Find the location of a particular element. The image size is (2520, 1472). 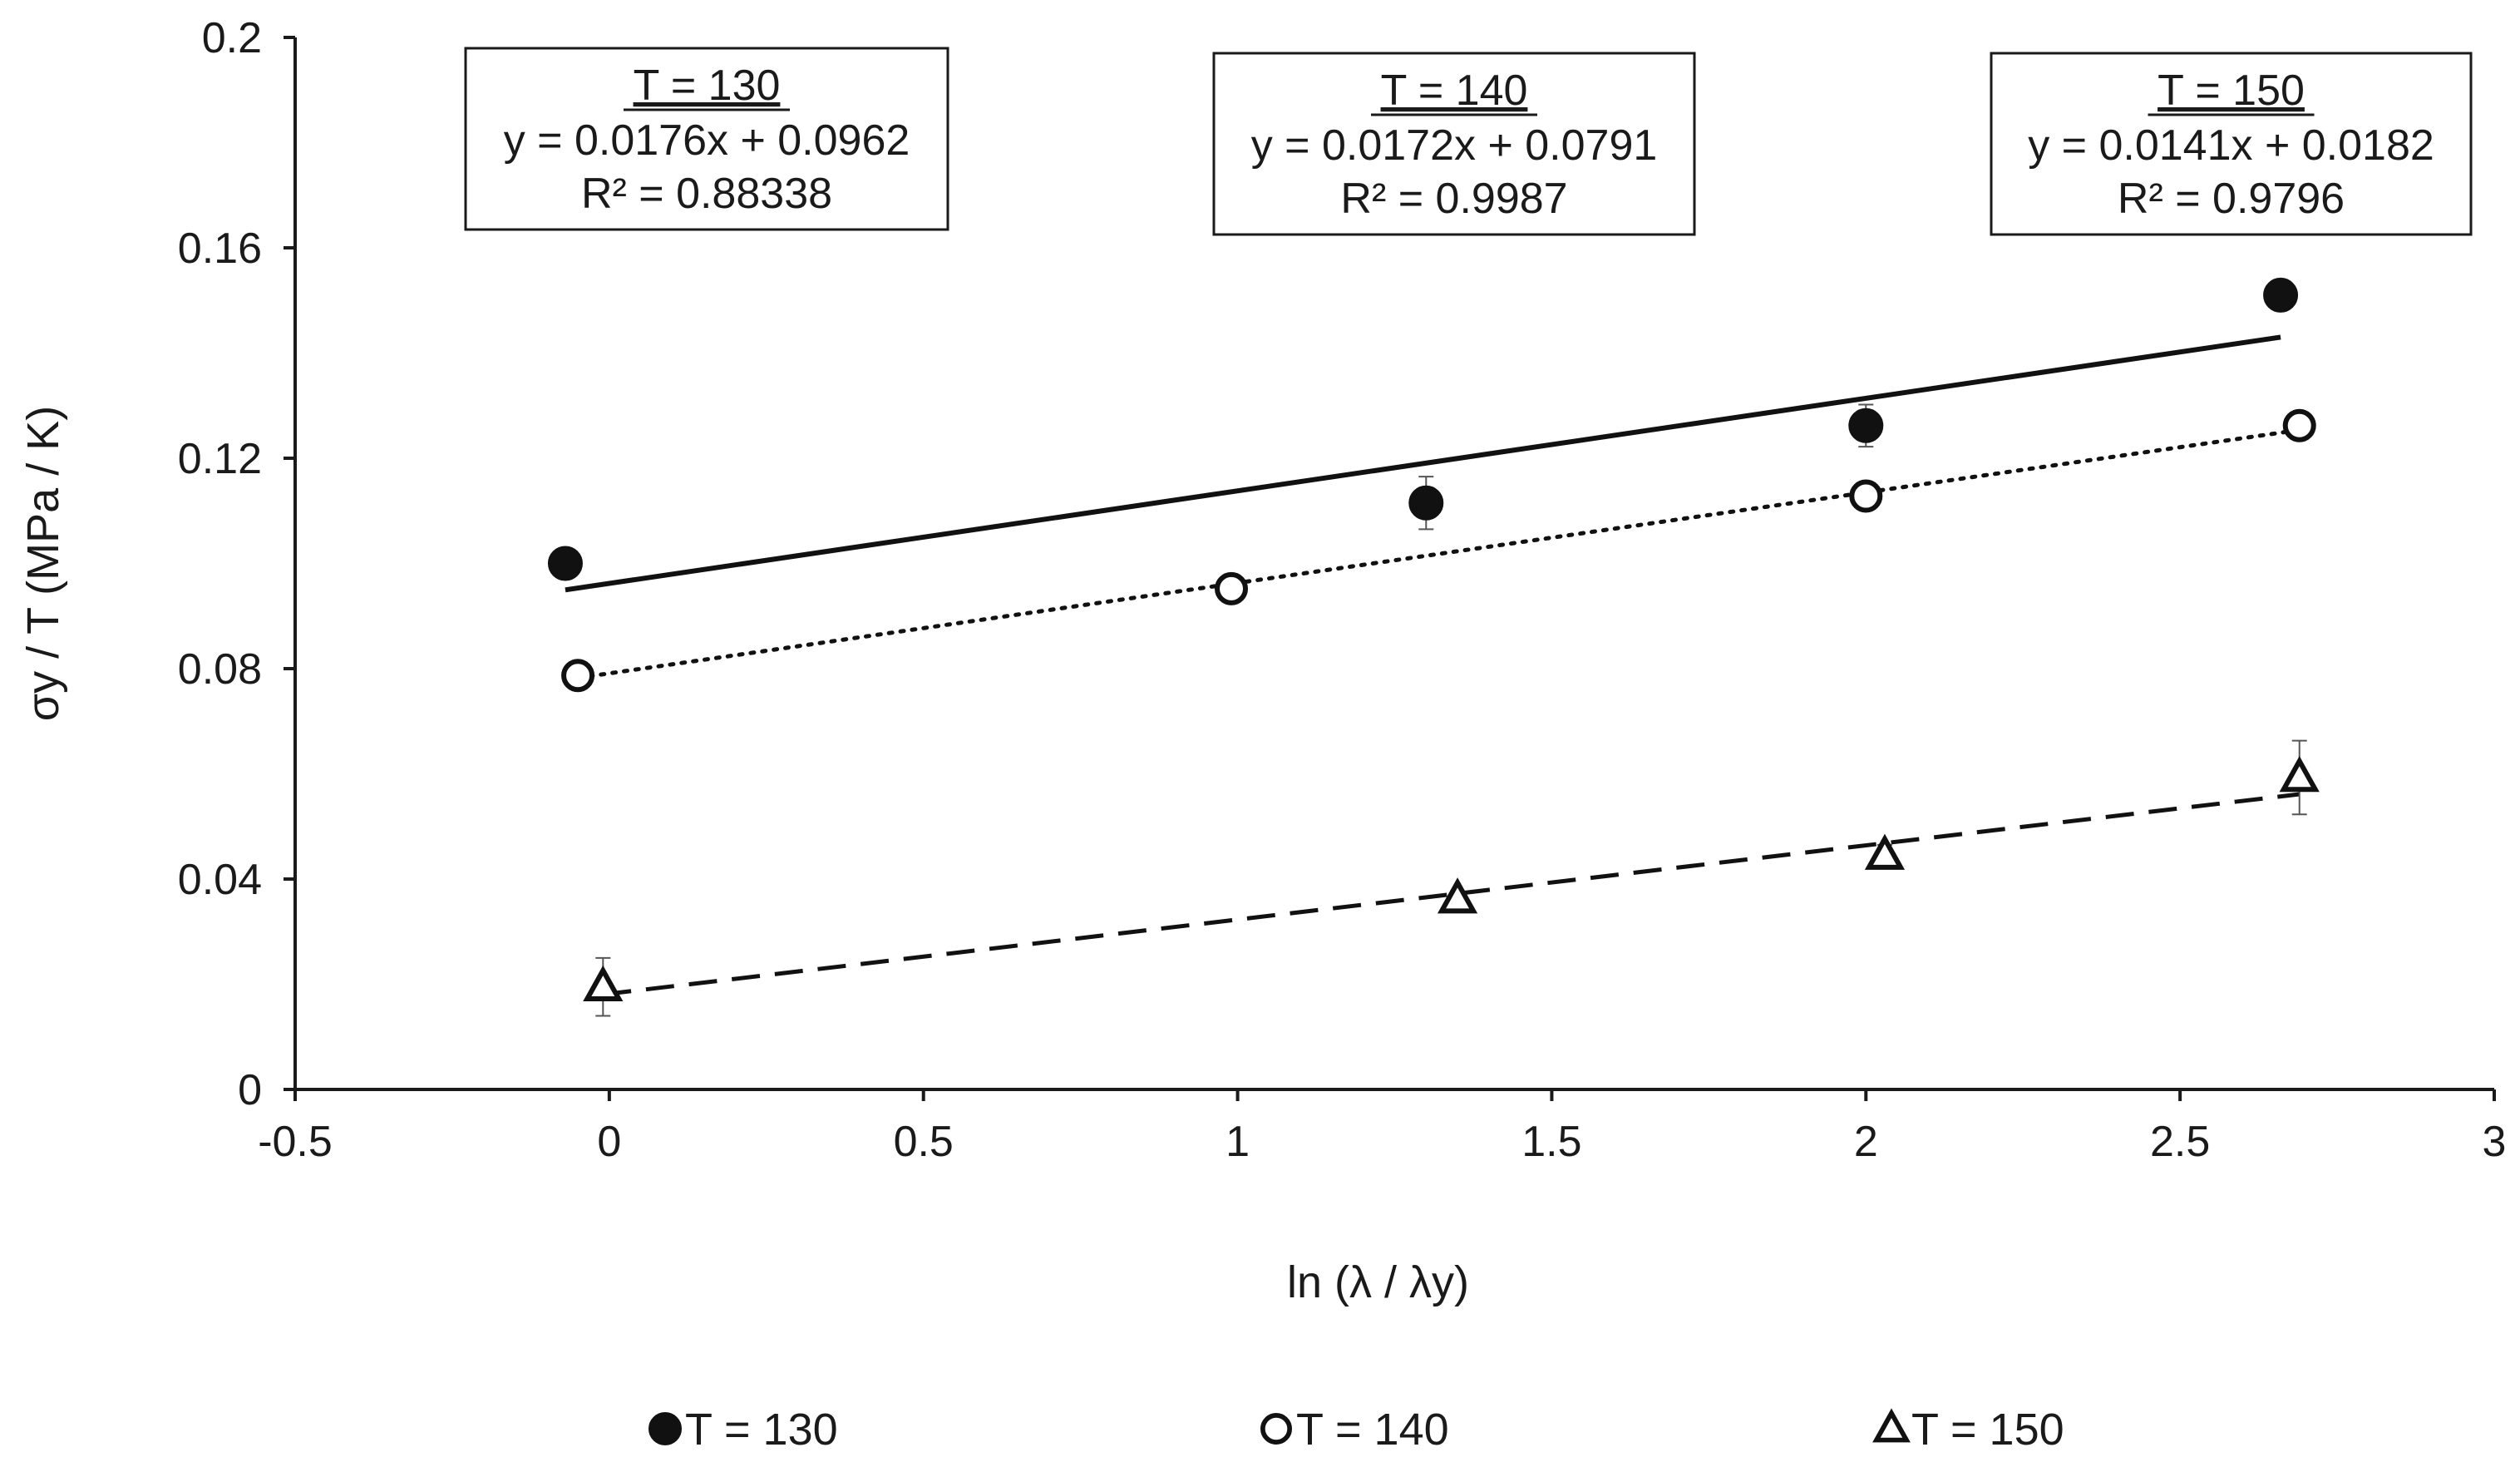

y-tick-label: 0.04 is located at coordinates (220, 880).